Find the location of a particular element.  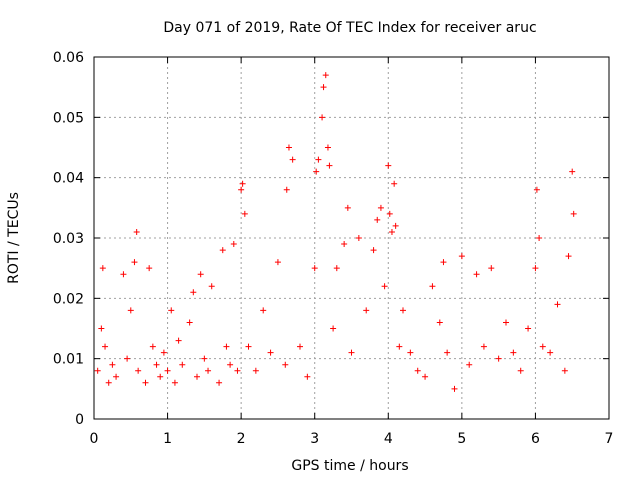

x-tick-label: 7 is located at coordinates (609, 439).